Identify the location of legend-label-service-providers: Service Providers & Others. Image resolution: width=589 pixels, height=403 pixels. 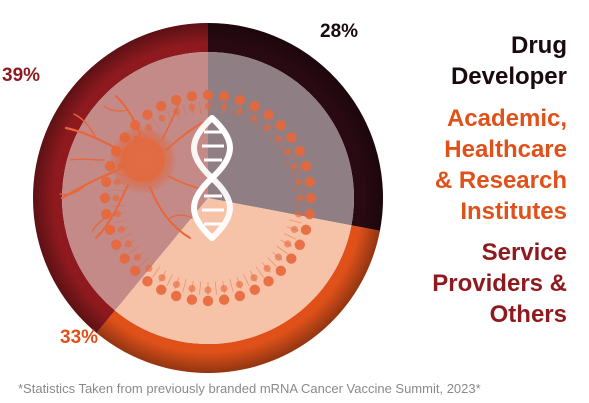
(499, 283).